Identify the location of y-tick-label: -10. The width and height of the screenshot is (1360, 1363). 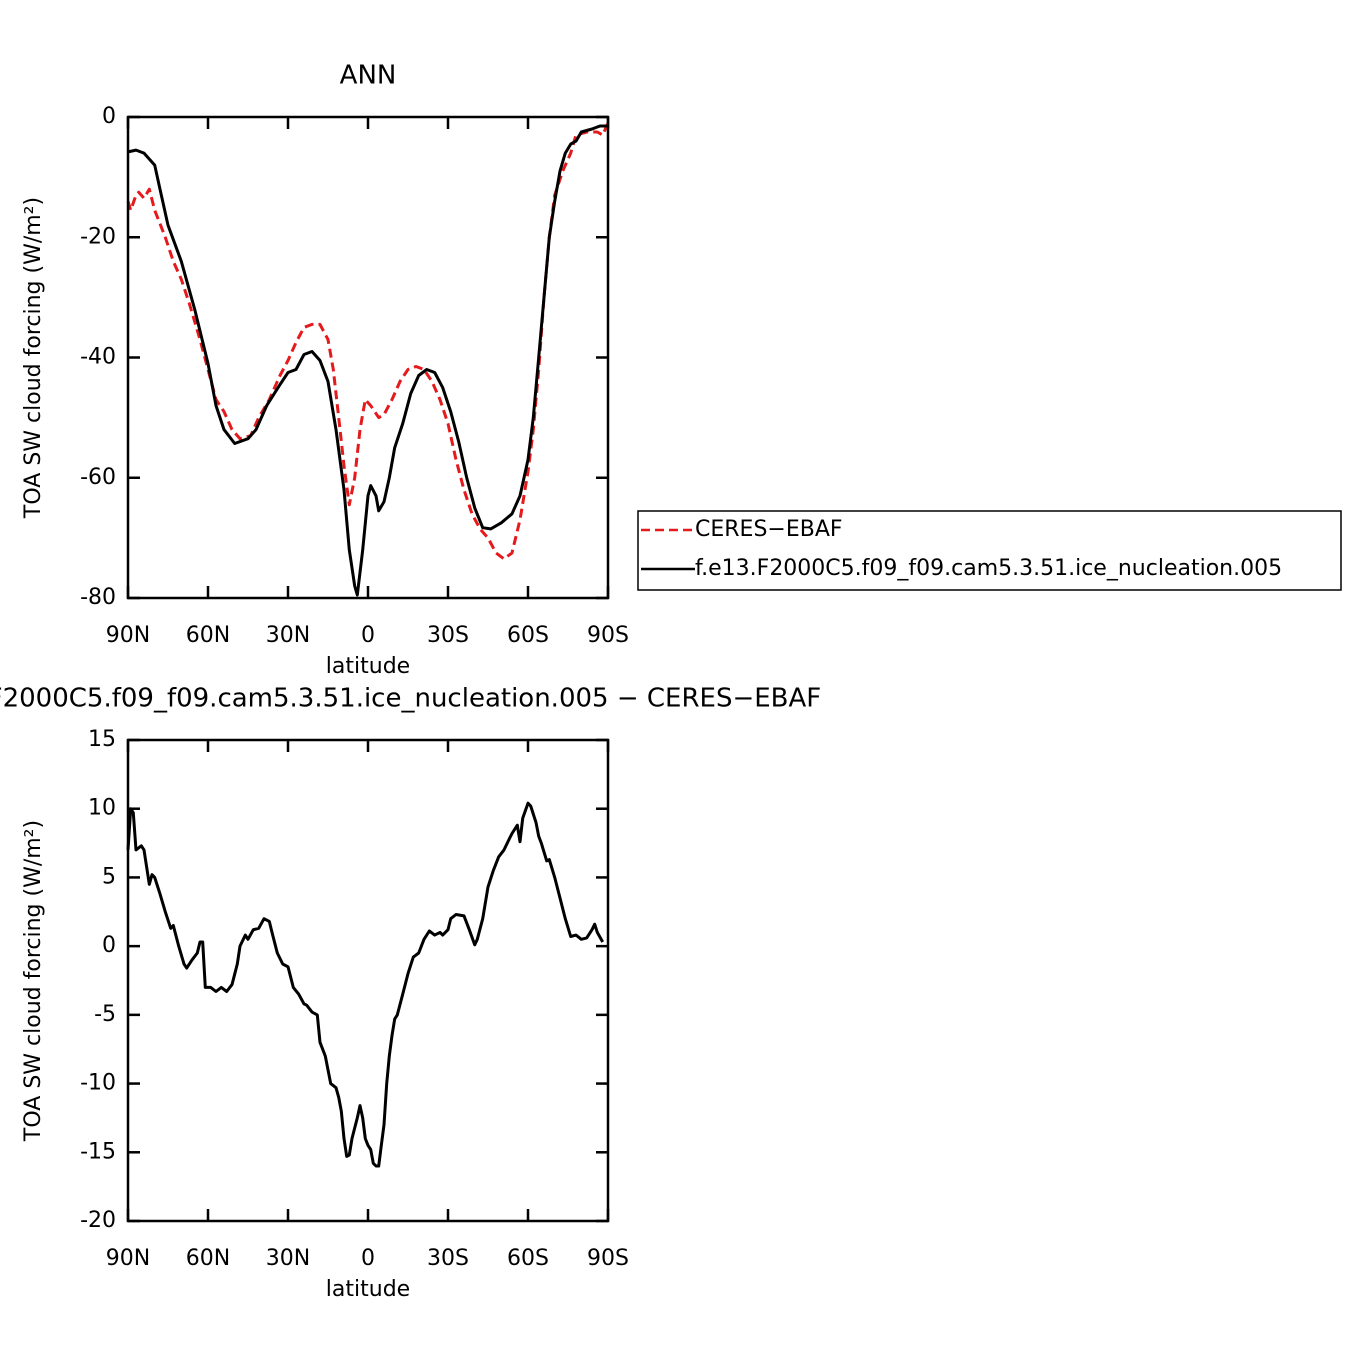
(98, 1083).